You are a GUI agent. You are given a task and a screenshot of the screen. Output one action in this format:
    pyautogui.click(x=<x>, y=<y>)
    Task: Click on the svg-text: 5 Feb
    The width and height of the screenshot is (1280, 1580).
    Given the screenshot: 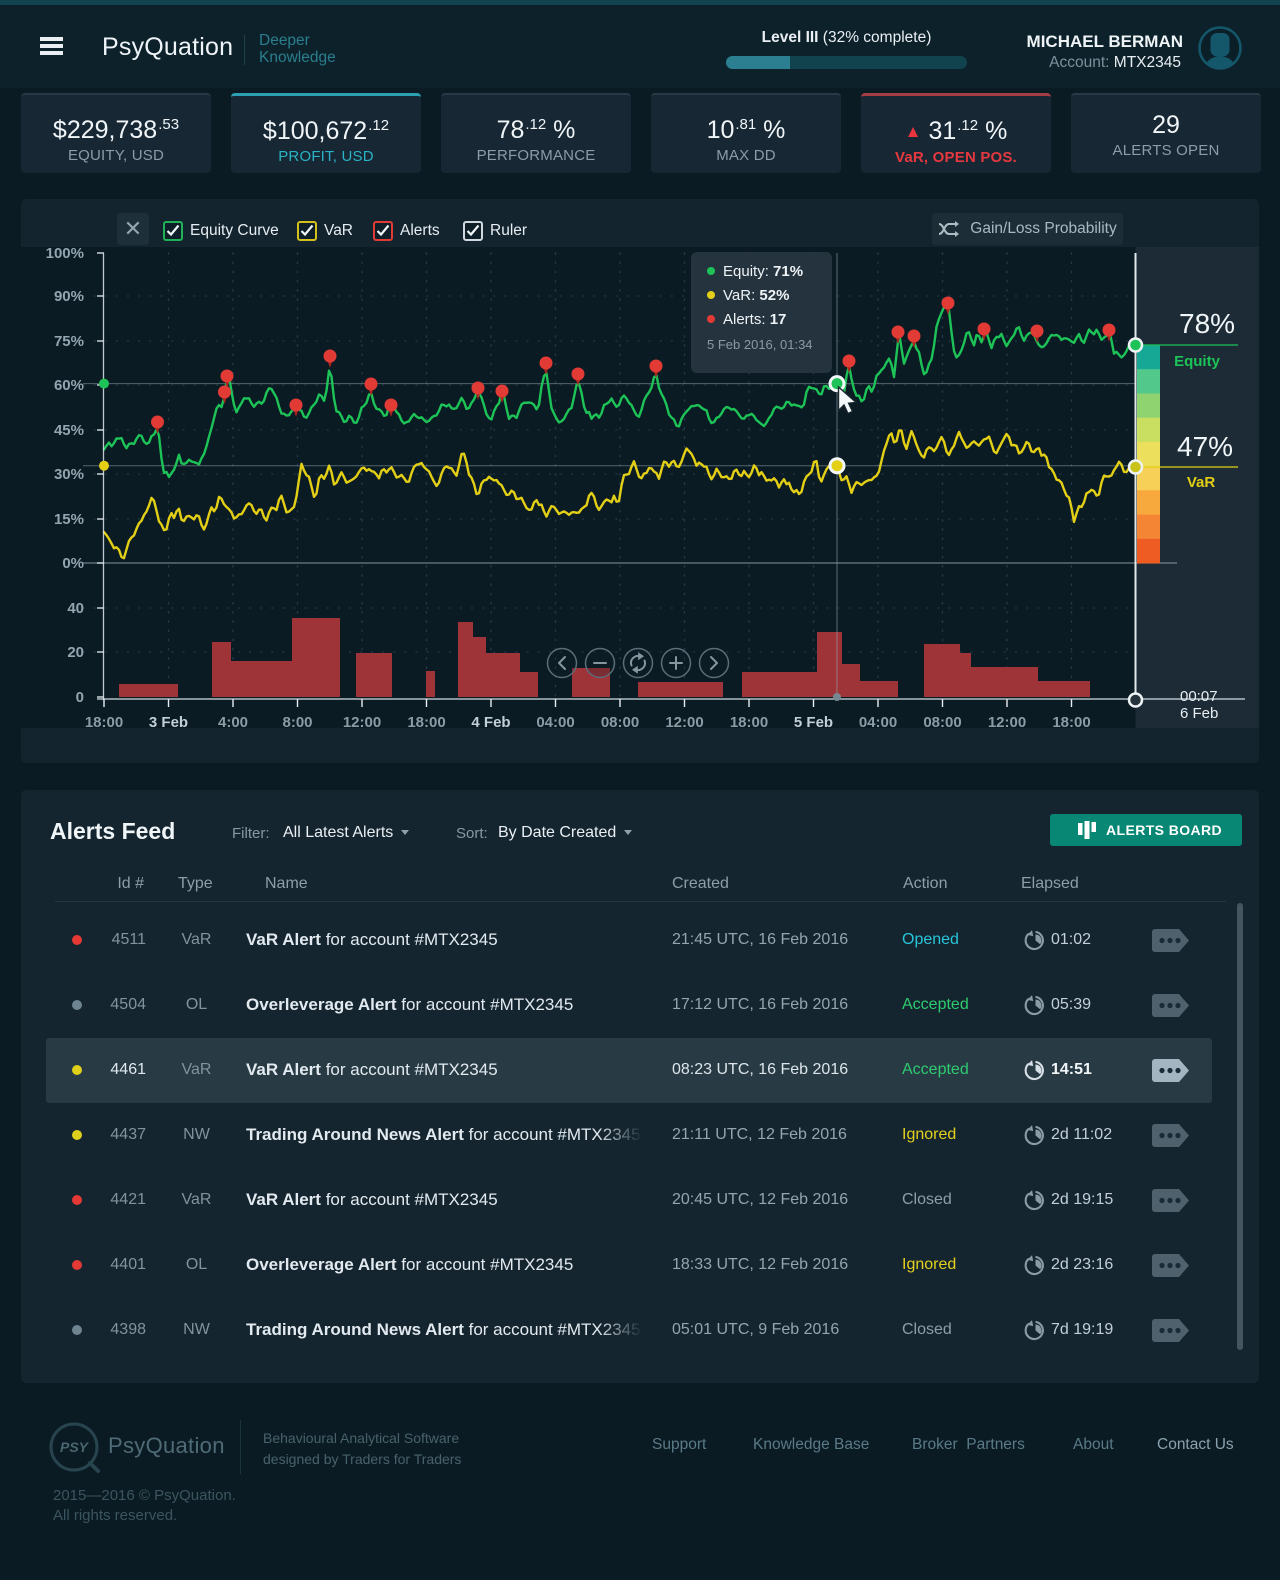 What is the action you would take?
    pyautogui.click(x=813, y=722)
    